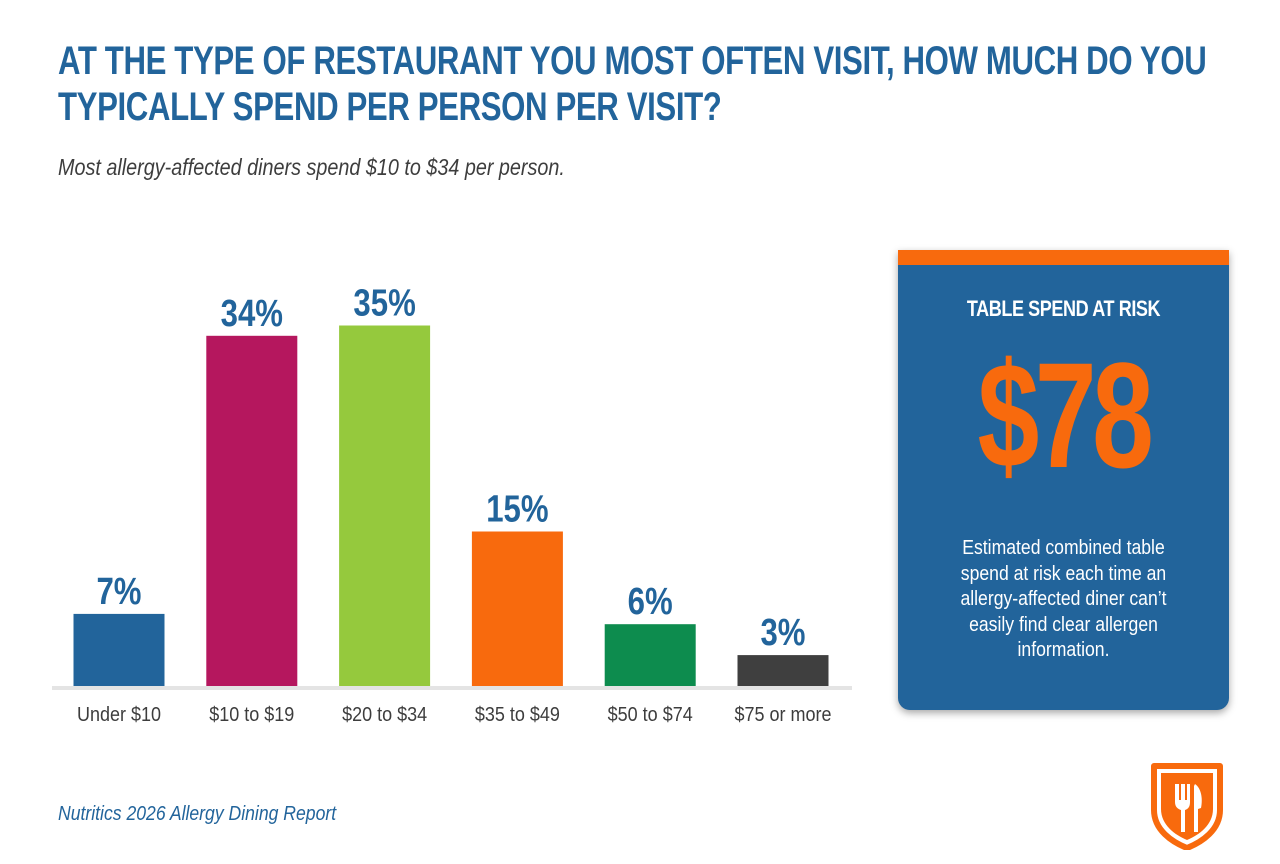  I want to click on bar-value-label: 35%, so click(384, 304).